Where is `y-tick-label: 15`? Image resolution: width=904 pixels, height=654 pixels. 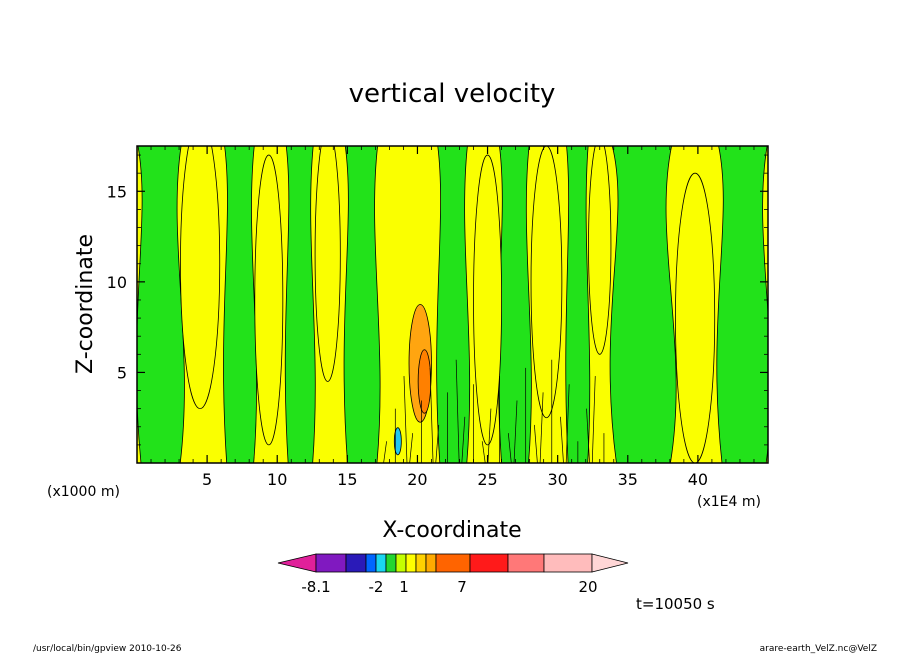 y-tick-label: 15 is located at coordinates (117, 191).